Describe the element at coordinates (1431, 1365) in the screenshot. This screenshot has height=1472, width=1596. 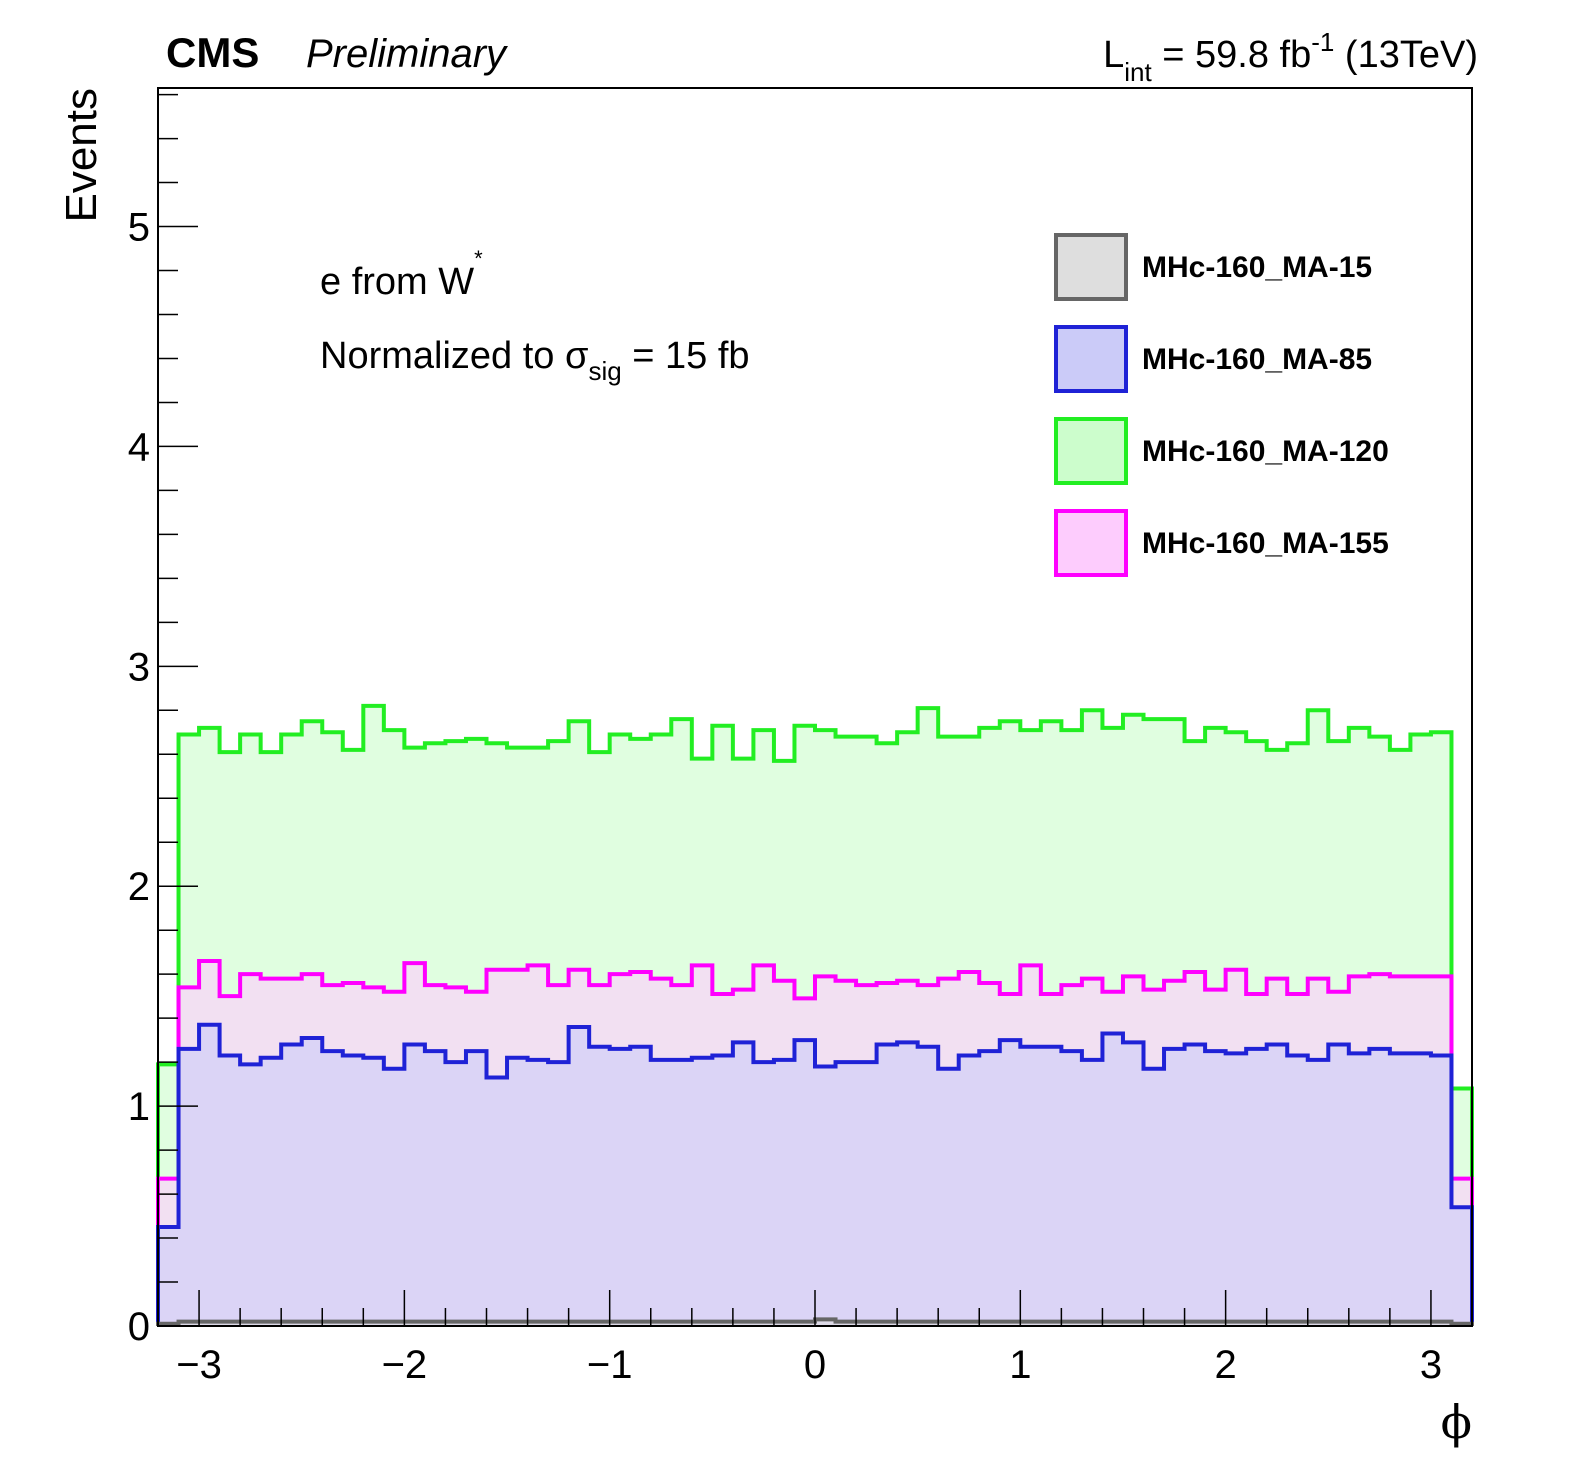
I see `x-tick-label: 3` at that location.